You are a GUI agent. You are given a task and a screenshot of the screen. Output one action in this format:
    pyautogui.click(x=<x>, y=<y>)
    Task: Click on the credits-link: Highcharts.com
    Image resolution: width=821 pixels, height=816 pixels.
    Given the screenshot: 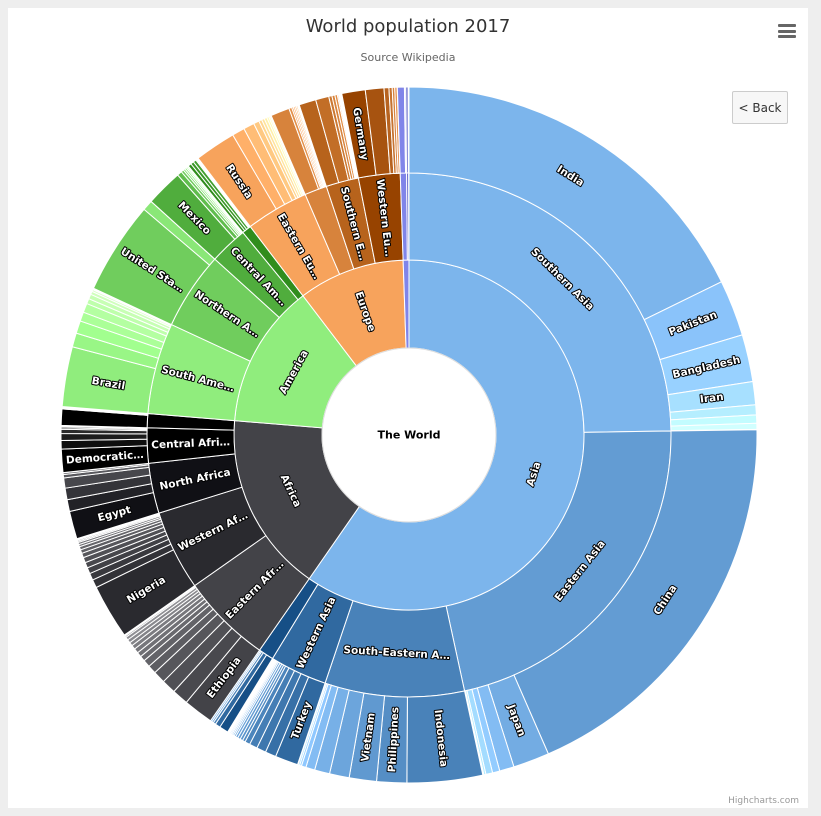 What is the action you would take?
    pyautogui.click(x=763, y=801)
    